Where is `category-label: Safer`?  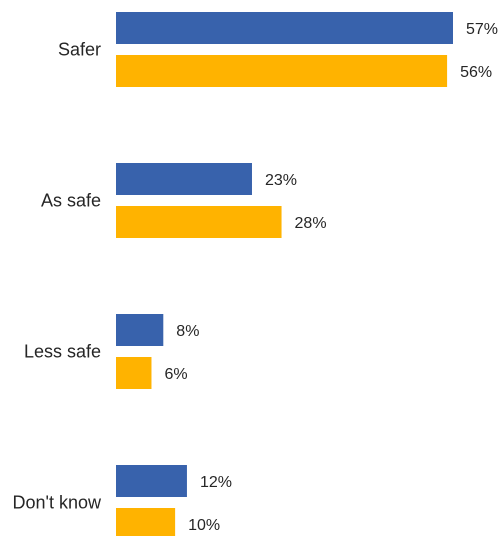 category-label: Safer is located at coordinates (79, 50).